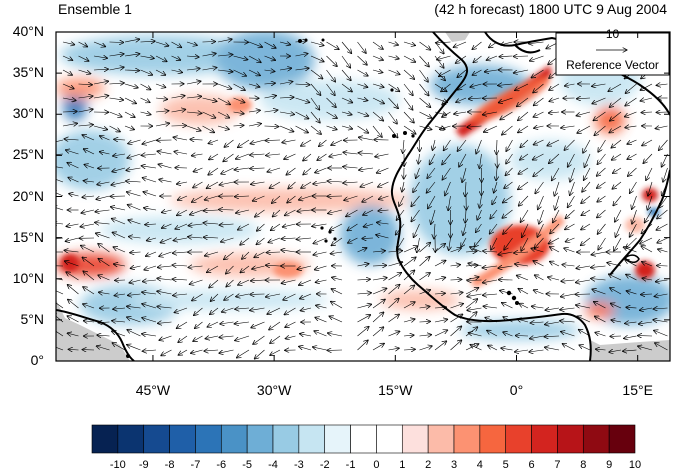  Describe the element at coordinates (454, 465) in the screenshot. I see `colorbar-tick-label: 3` at that location.